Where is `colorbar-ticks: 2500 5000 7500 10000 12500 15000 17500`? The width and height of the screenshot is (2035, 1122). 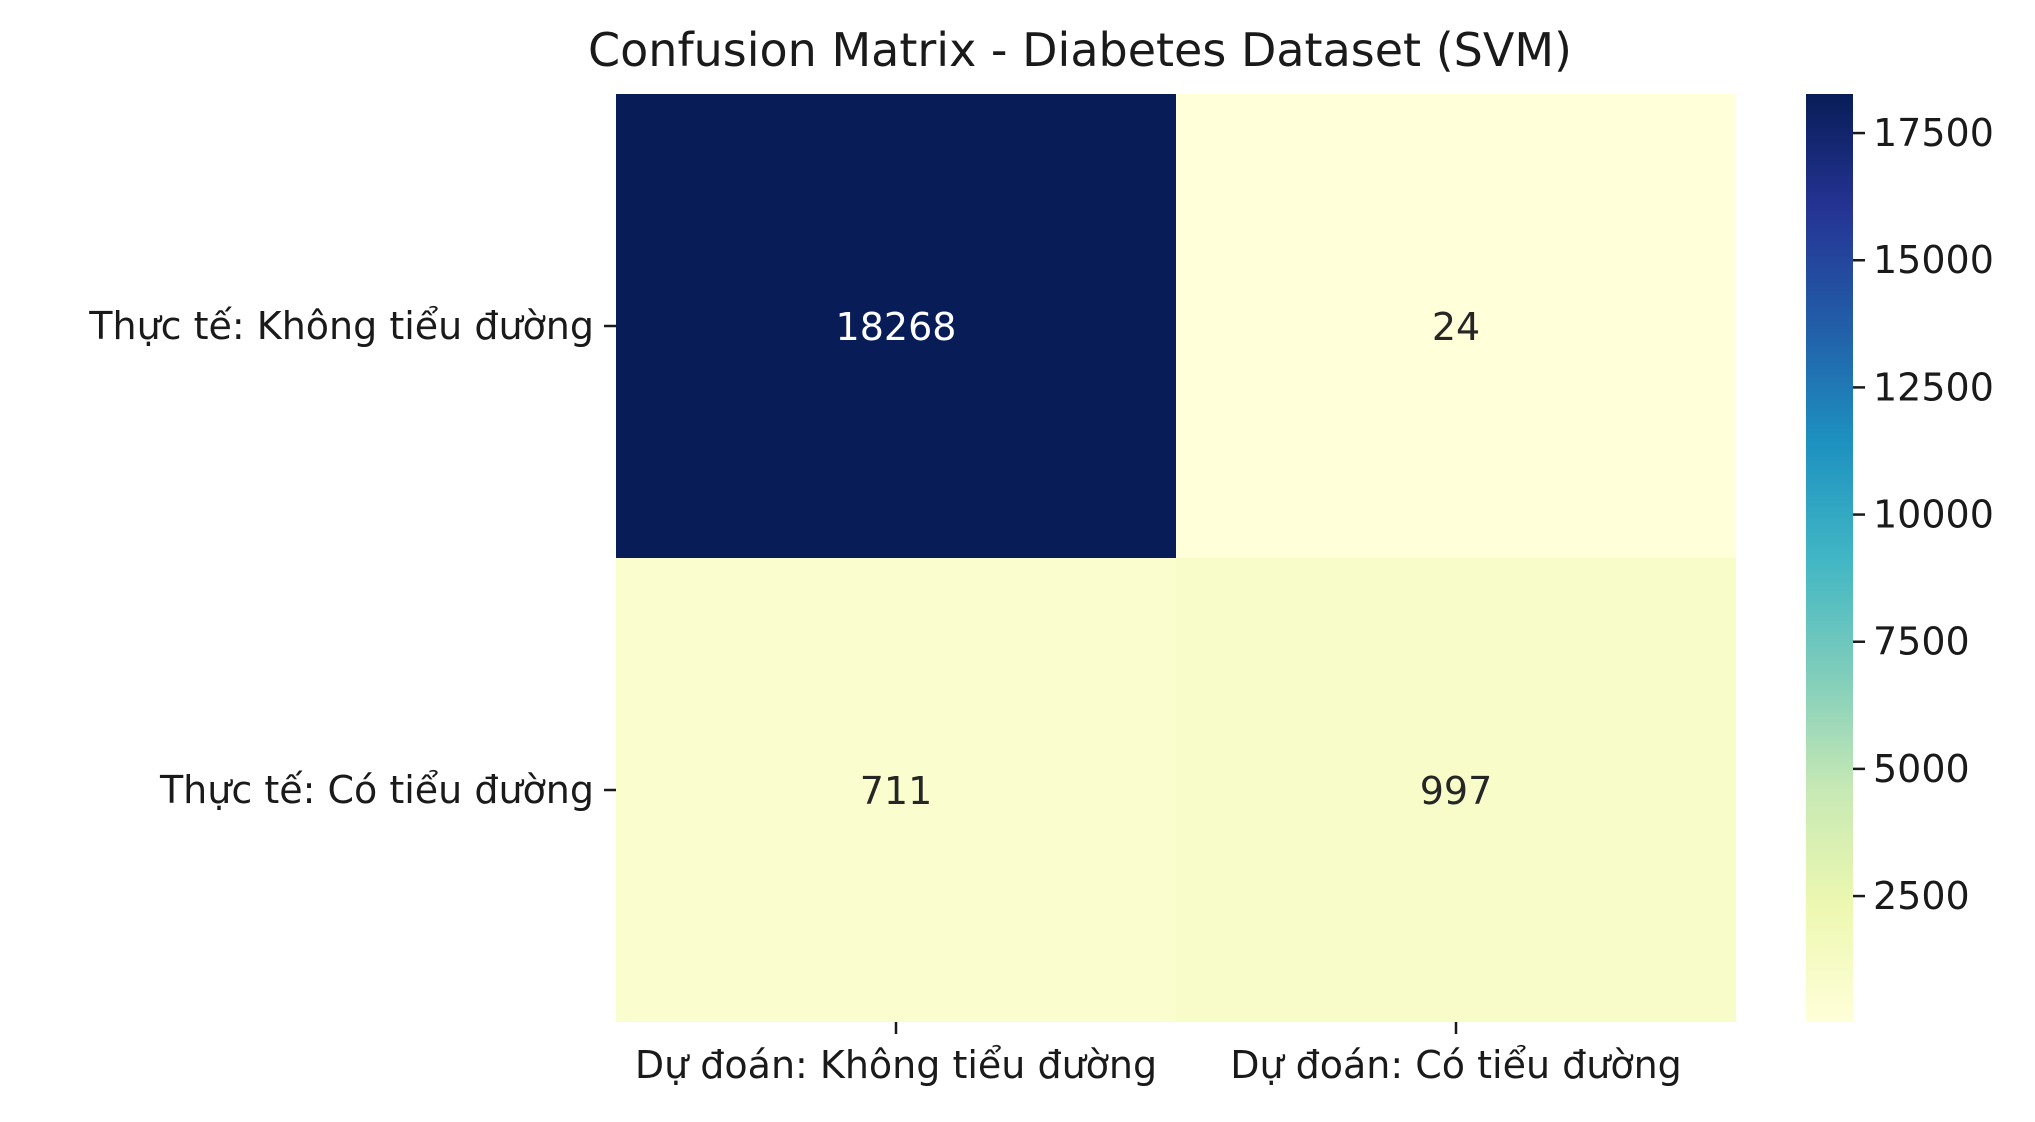 colorbar-ticks: 2500 5000 7500 10000 12500 15000 17500 is located at coordinates (1923, 514).